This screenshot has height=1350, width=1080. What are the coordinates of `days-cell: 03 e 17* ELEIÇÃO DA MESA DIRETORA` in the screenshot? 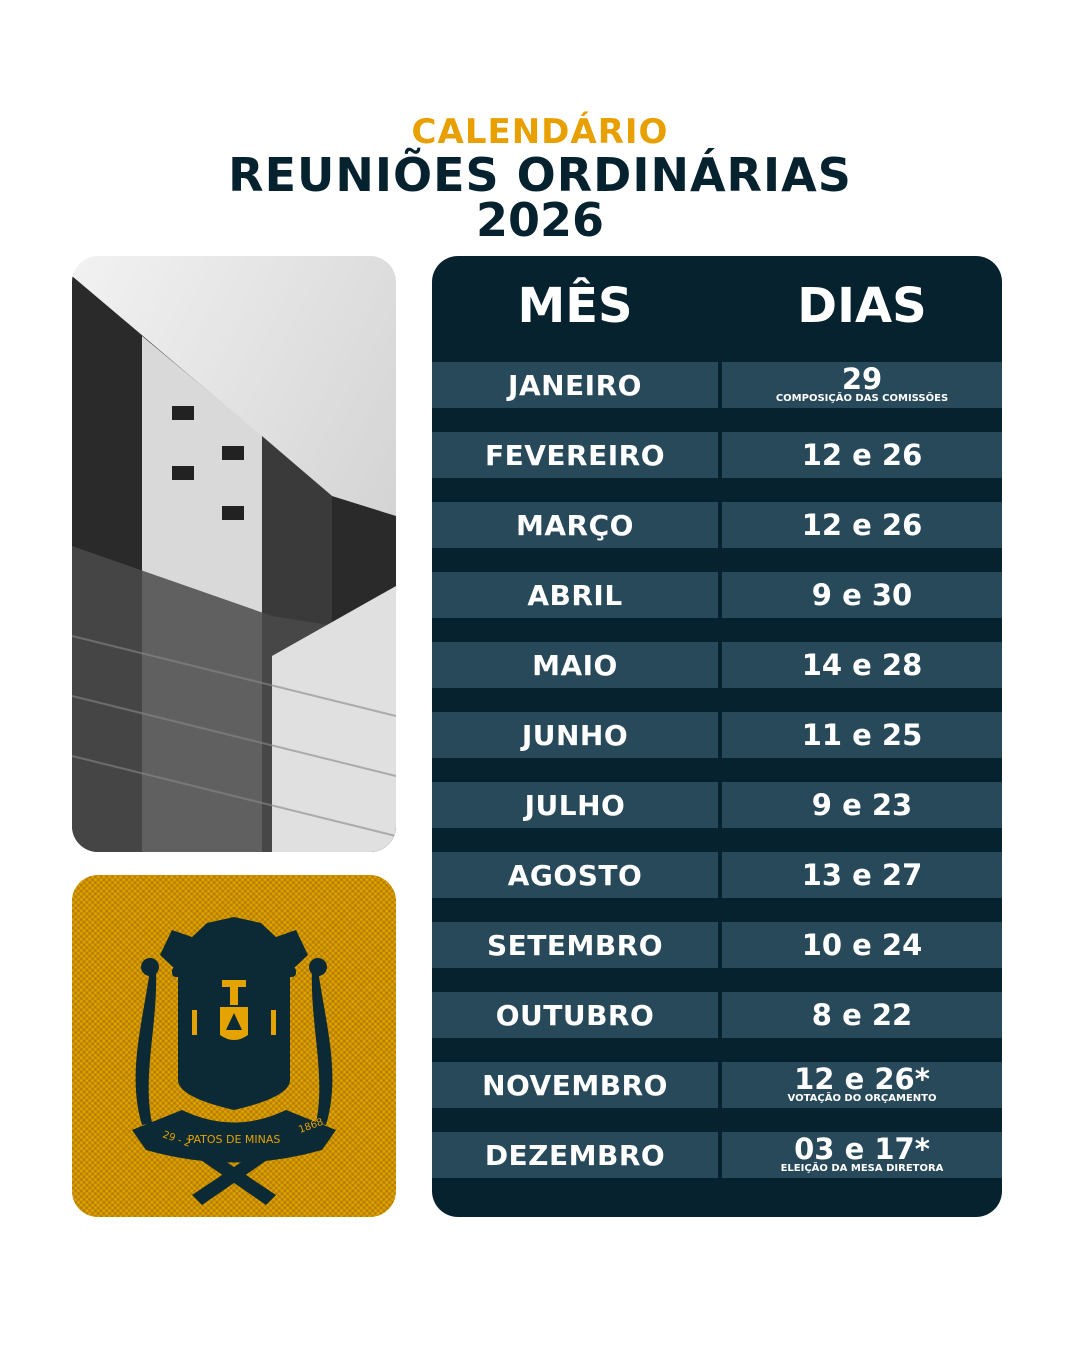 It's located at (862, 1155).